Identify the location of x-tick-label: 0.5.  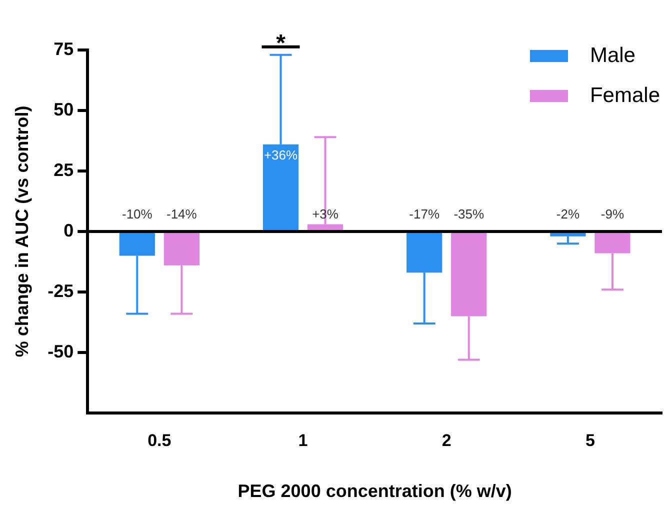
(160, 440).